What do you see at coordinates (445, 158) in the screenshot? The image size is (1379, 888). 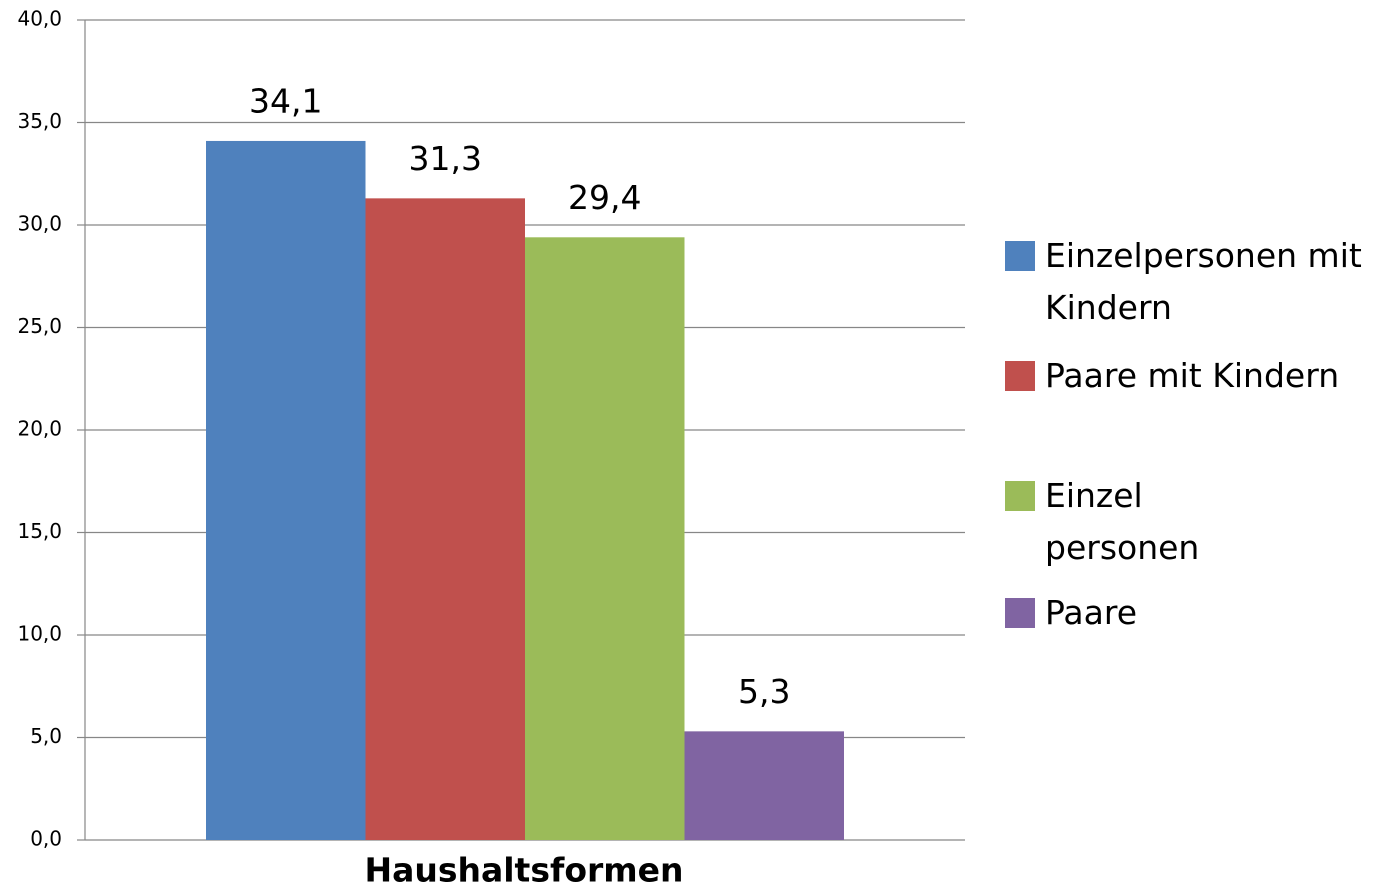 I see `value-label: 31,3` at bounding box center [445, 158].